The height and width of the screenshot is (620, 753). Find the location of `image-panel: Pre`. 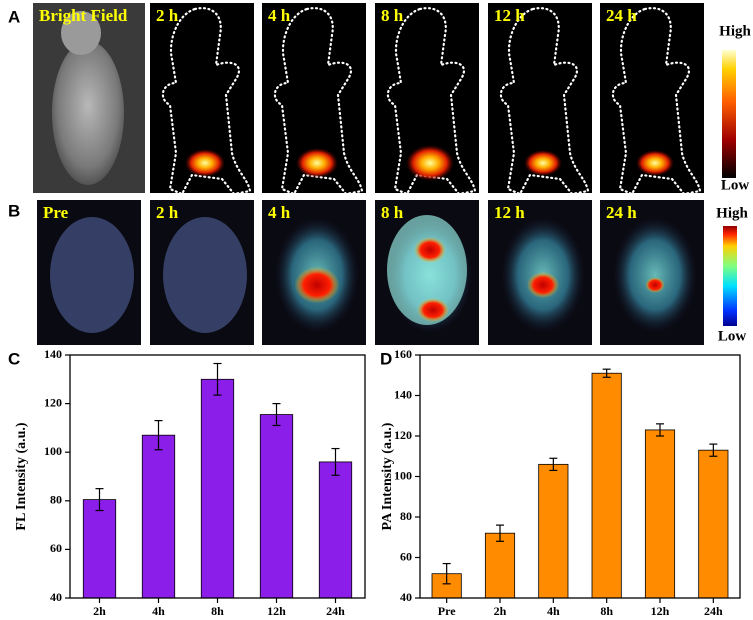

image-panel: Pre is located at coordinates (89, 272).